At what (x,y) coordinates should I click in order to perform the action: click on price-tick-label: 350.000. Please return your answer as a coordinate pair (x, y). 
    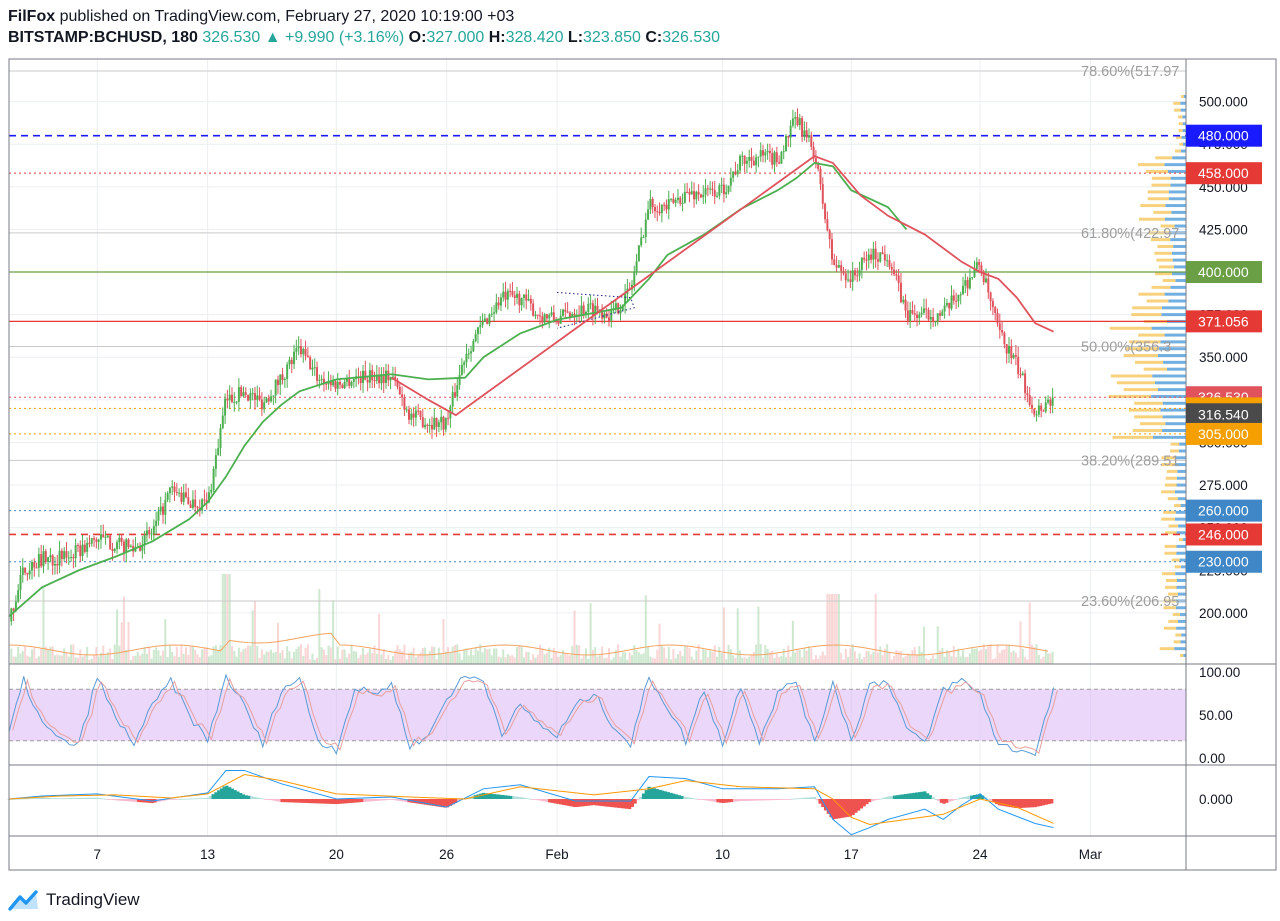
    Looking at the image, I should click on (1223, 357).